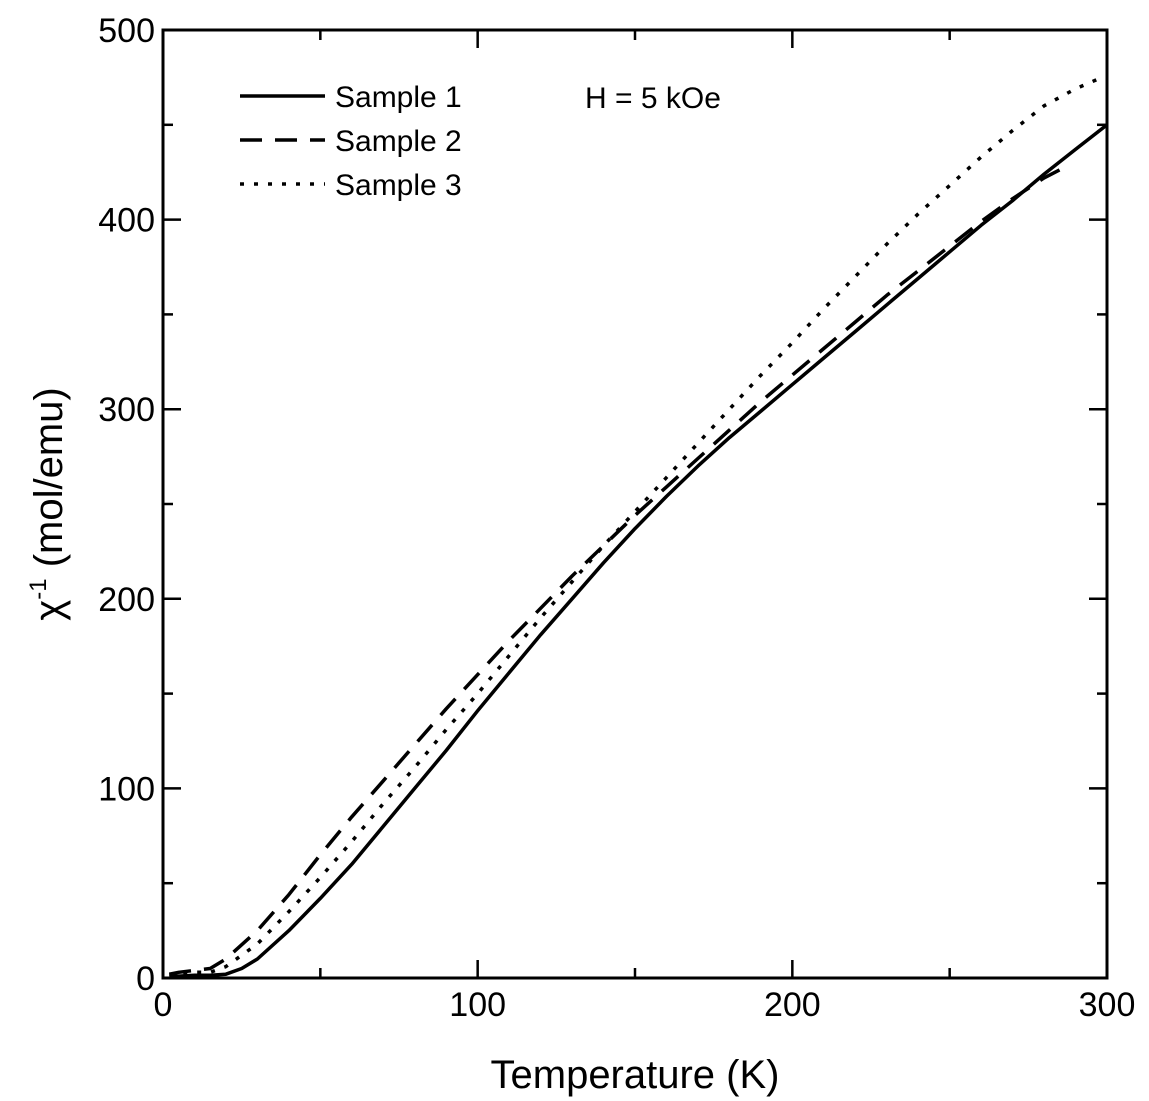 The width and height of the screenshot is (1149, 1101). Describe the element at coordinates (145, 979) in the screenshot. I see `y-tick-label: 0` at that location.